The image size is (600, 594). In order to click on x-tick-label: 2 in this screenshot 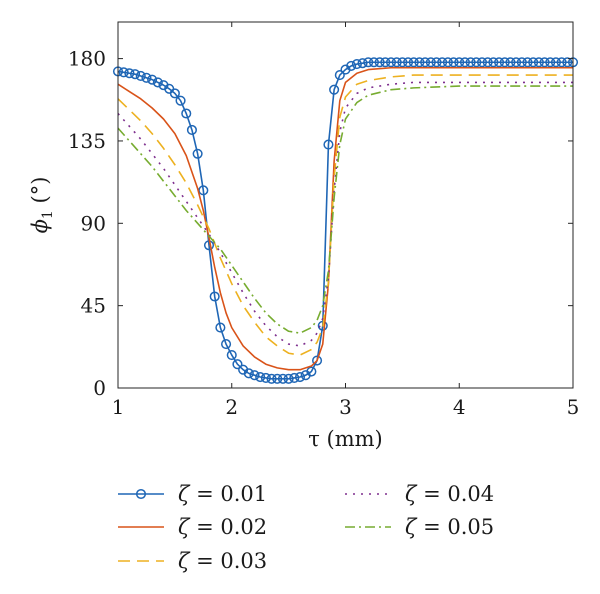, I will do `click(231, 407)`.